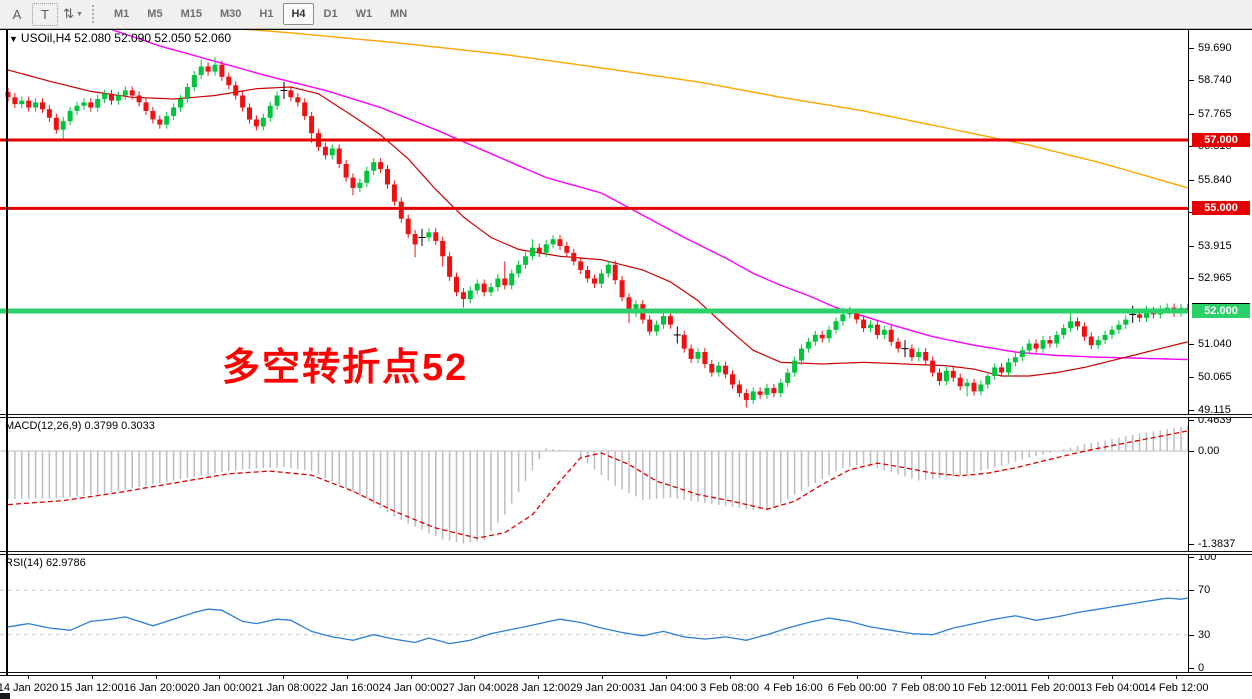 This screenshot has height=699, width=1252. Describe the element at coordinates (597, 484) in the screenshot. I see `macd-signal-line` at that location.